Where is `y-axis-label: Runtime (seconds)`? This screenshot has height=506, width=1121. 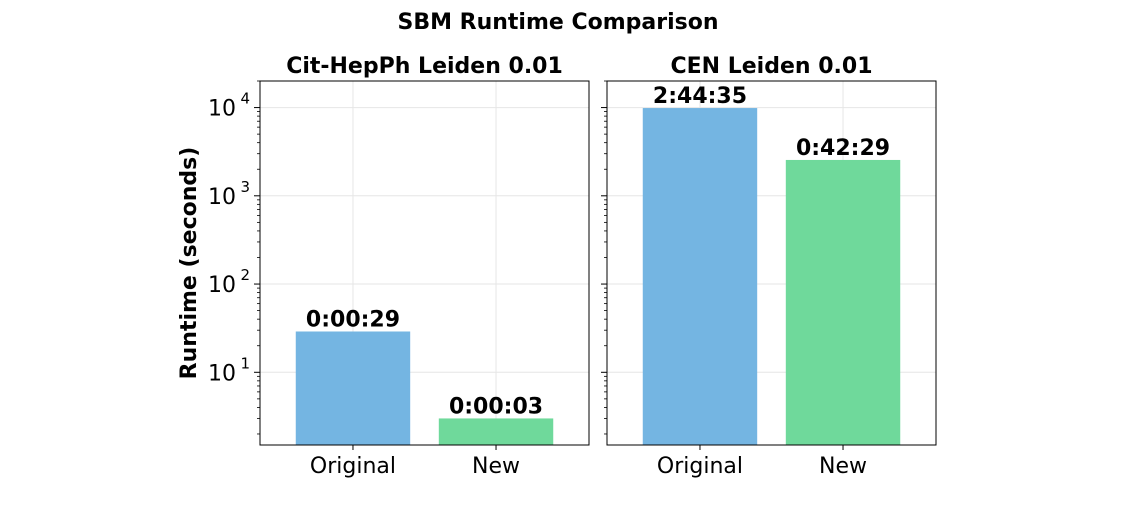 y-axis-label: Runtime (seconds) is located at coordinates (189, 263).